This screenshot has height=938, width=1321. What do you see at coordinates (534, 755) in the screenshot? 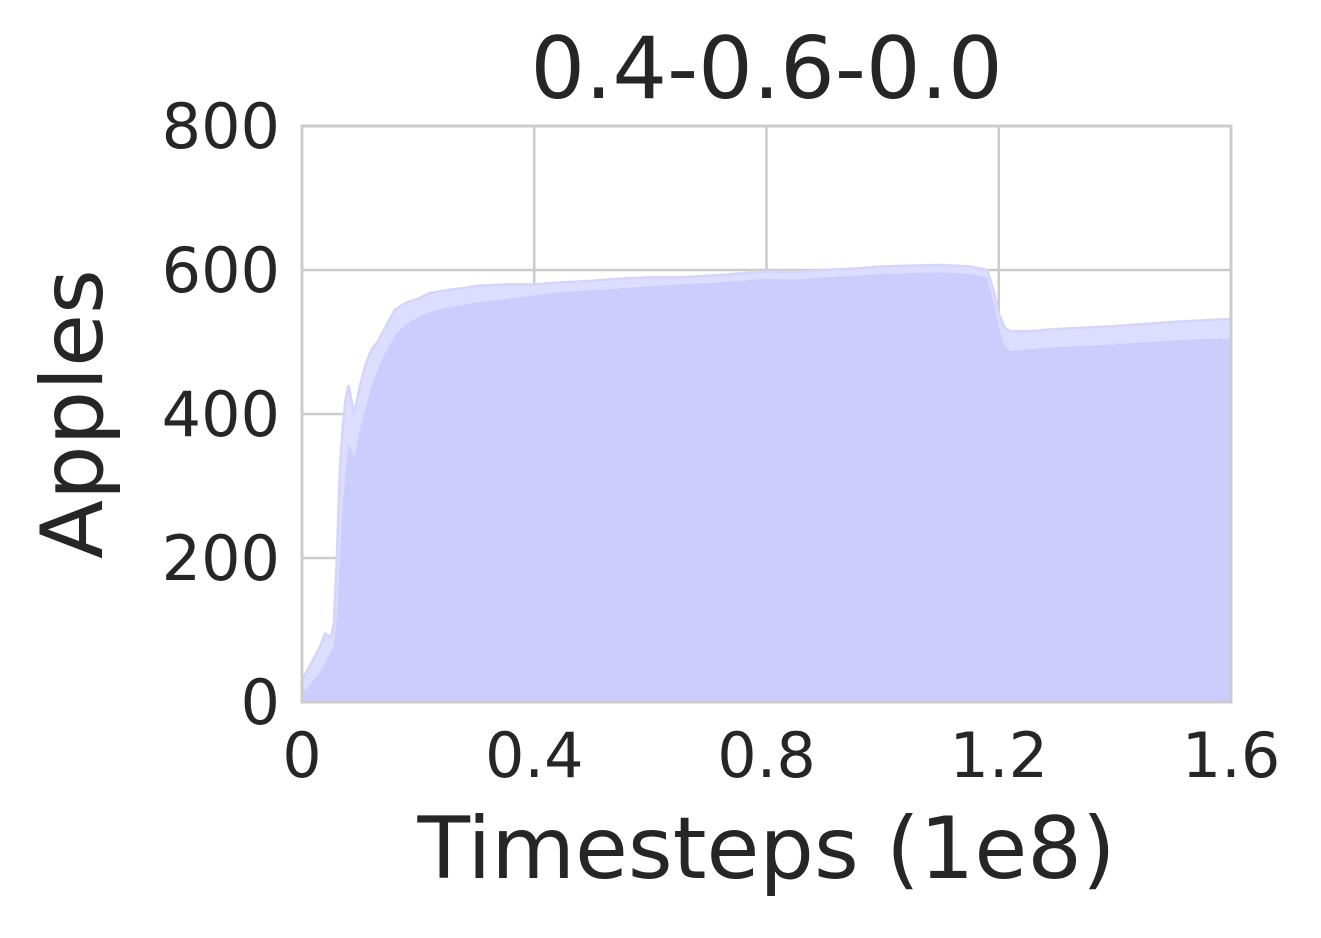
I see `x-tick-label: 0.4` at bounding box center [534, 755].